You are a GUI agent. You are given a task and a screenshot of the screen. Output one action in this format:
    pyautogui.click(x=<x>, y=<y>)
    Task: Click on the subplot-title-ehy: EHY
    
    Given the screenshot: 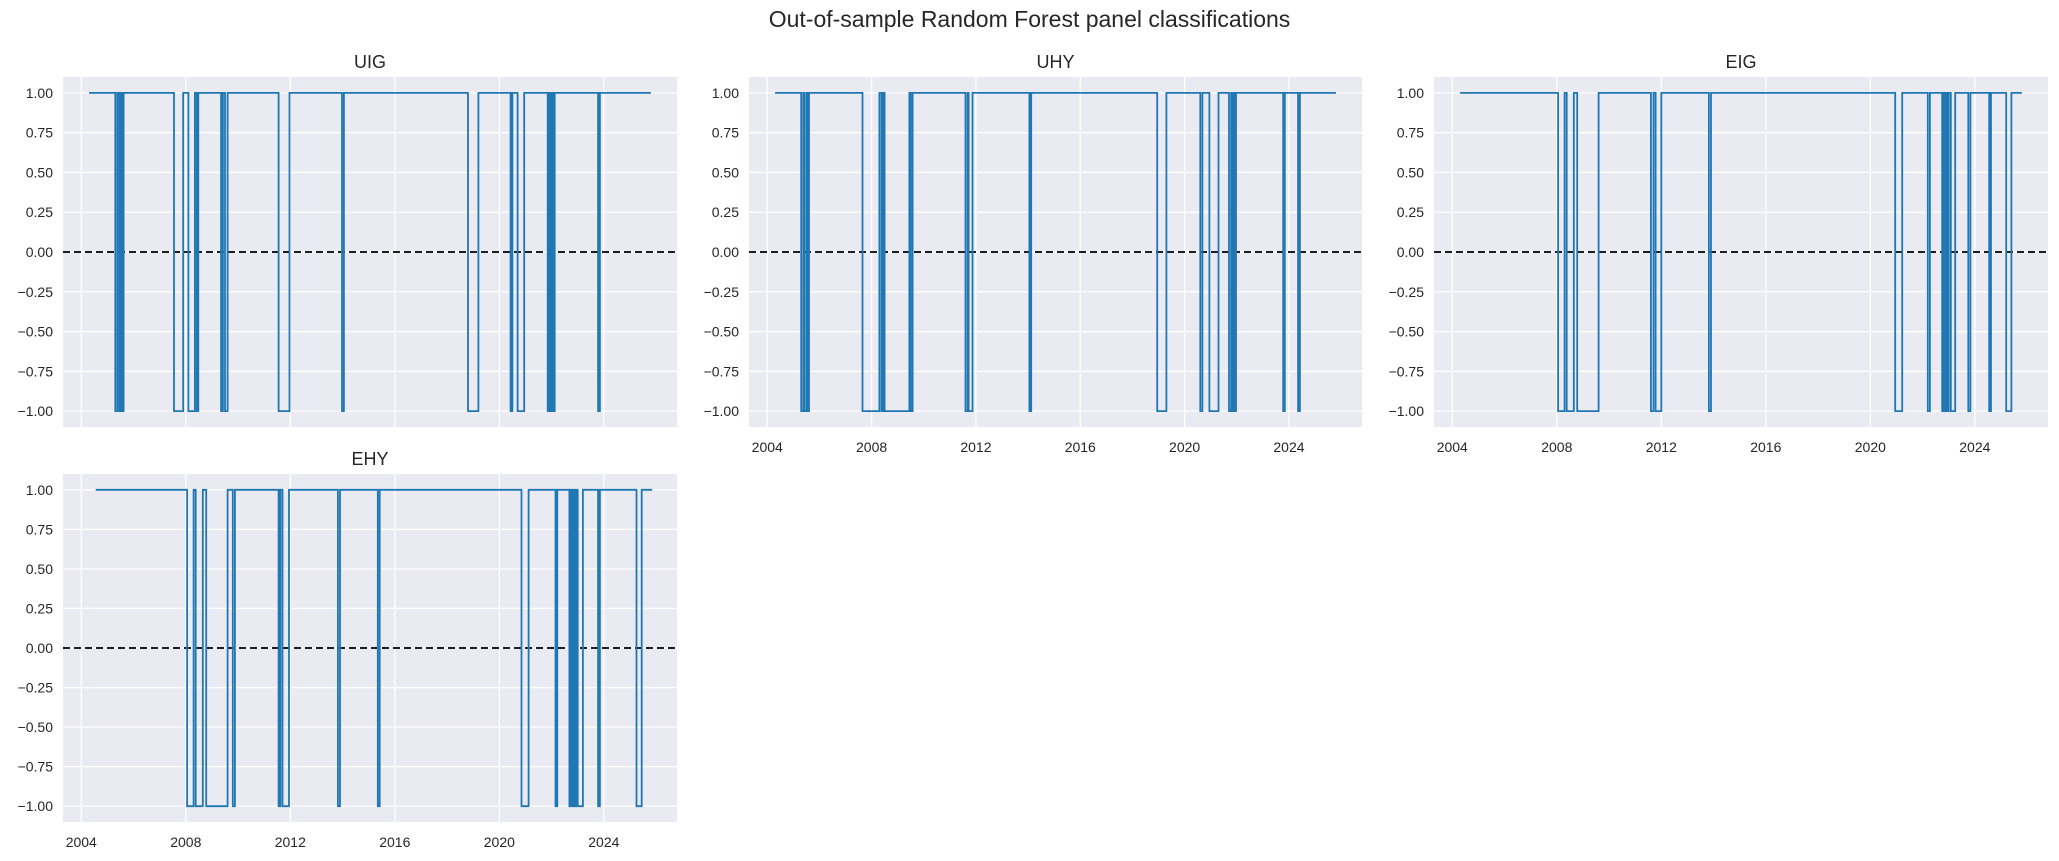 What is the action you would take?
    pyautogui.click(x=370, y=459)
    